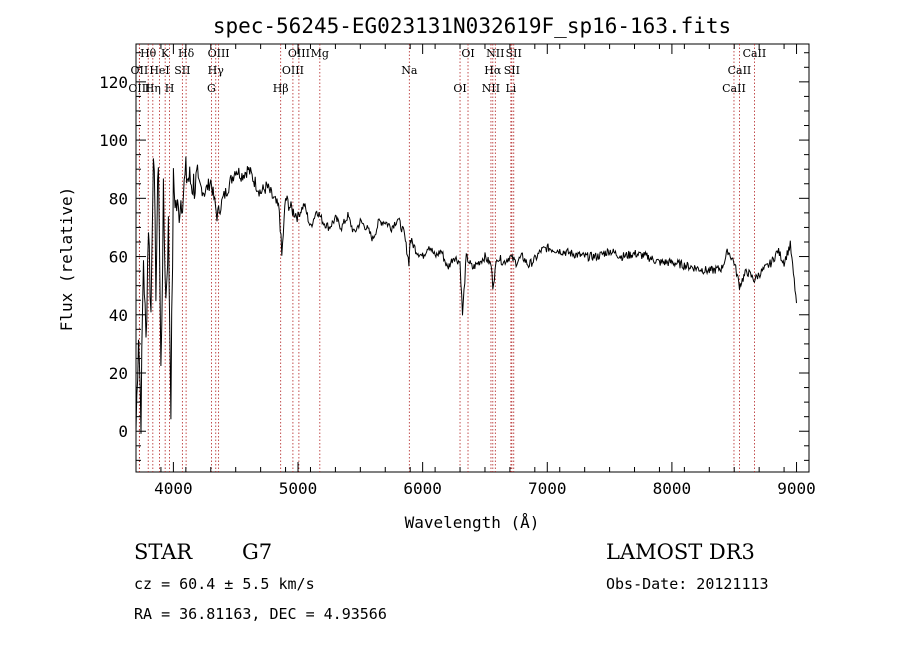  What do you see at coordinates (547, 488) in the screenshot?
I see `x-tick-label: 7000` at bounding box center [547, 488].